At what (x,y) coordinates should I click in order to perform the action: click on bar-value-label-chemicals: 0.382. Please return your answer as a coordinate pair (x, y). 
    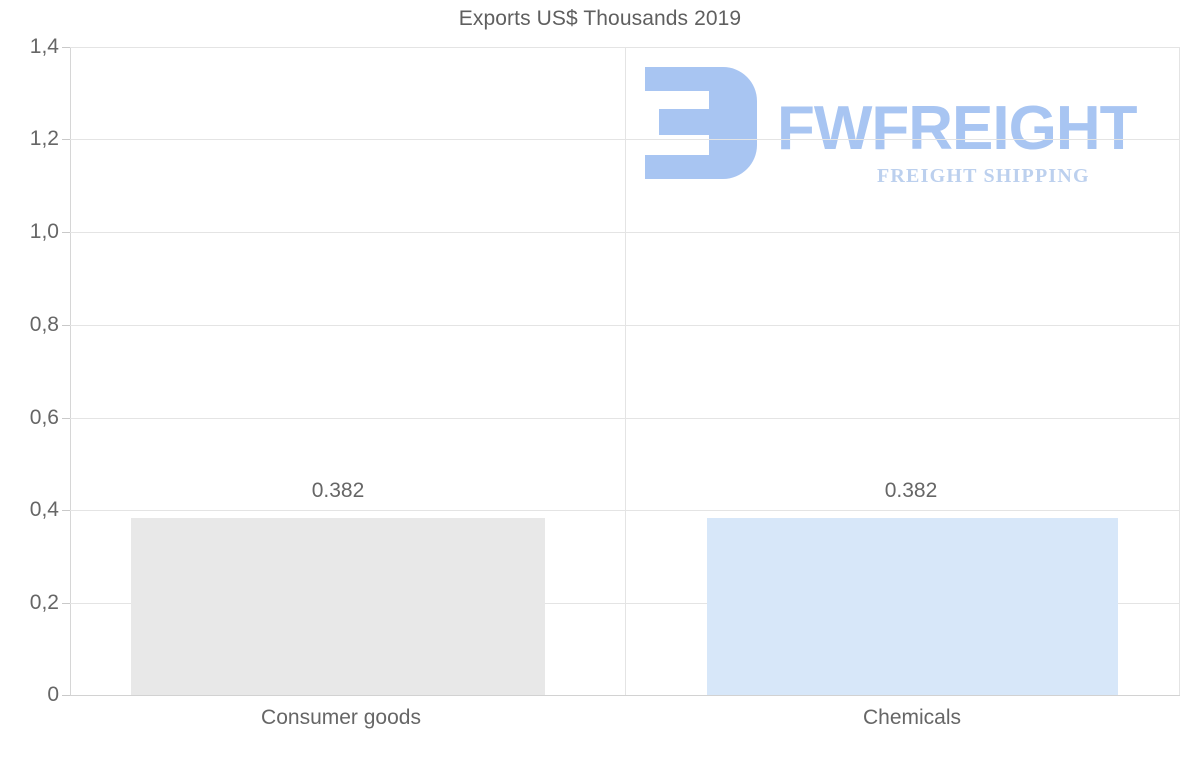
    Looking at the image, I should click on (911, 490).